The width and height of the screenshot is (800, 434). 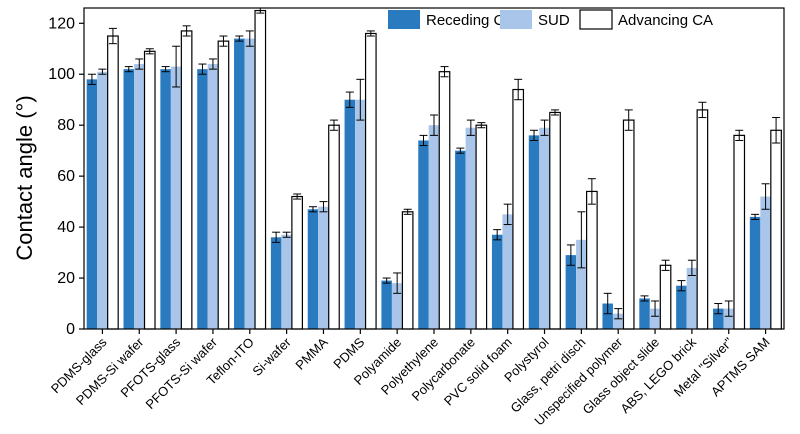 What do you see at coordinates (665, 20) in the screenshot?
I see `legend-label-advancing-ca: Advancing CA` at bounding box center [665, 20].